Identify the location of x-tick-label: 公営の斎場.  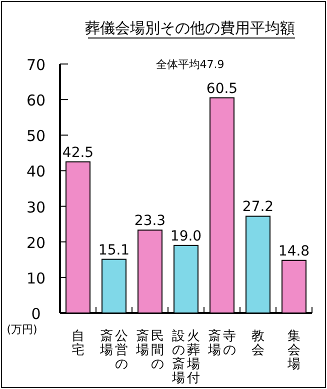
(113, 350).